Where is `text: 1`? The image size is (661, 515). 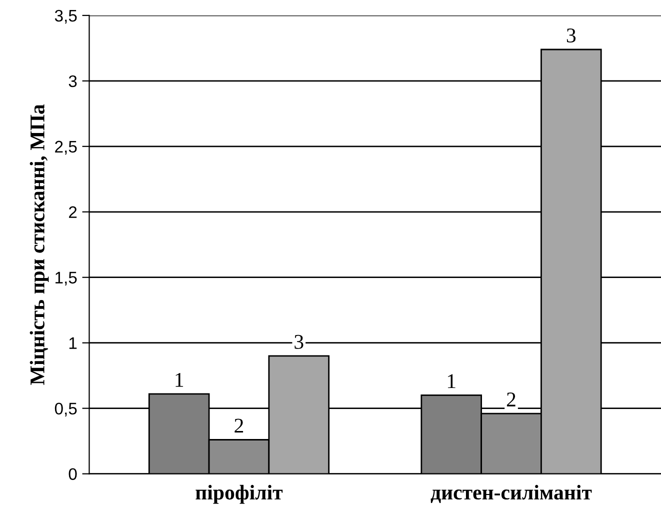 text: 1 is located at coordinates (452, 381).